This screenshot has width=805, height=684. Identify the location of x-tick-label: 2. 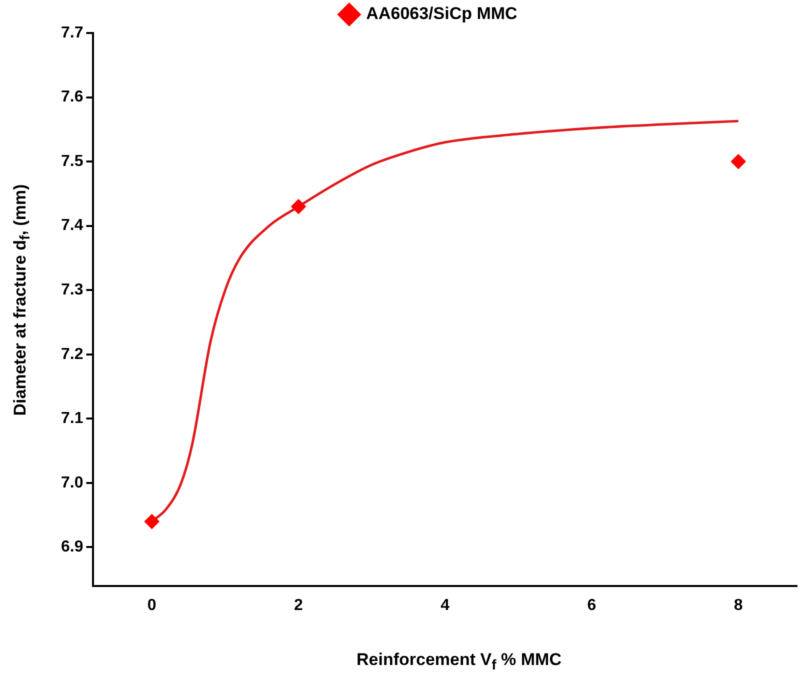
(299, 605).